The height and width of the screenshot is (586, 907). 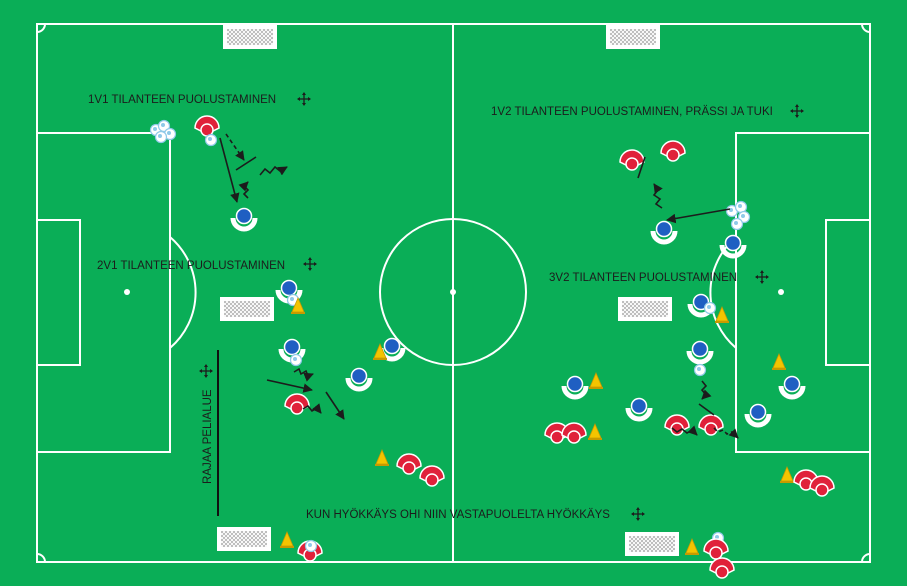 What do you see at coordinates (208, 436) in the screenshot?
I see `side-label: RAJAA PELIALUE` at bounding box center [208, 436].